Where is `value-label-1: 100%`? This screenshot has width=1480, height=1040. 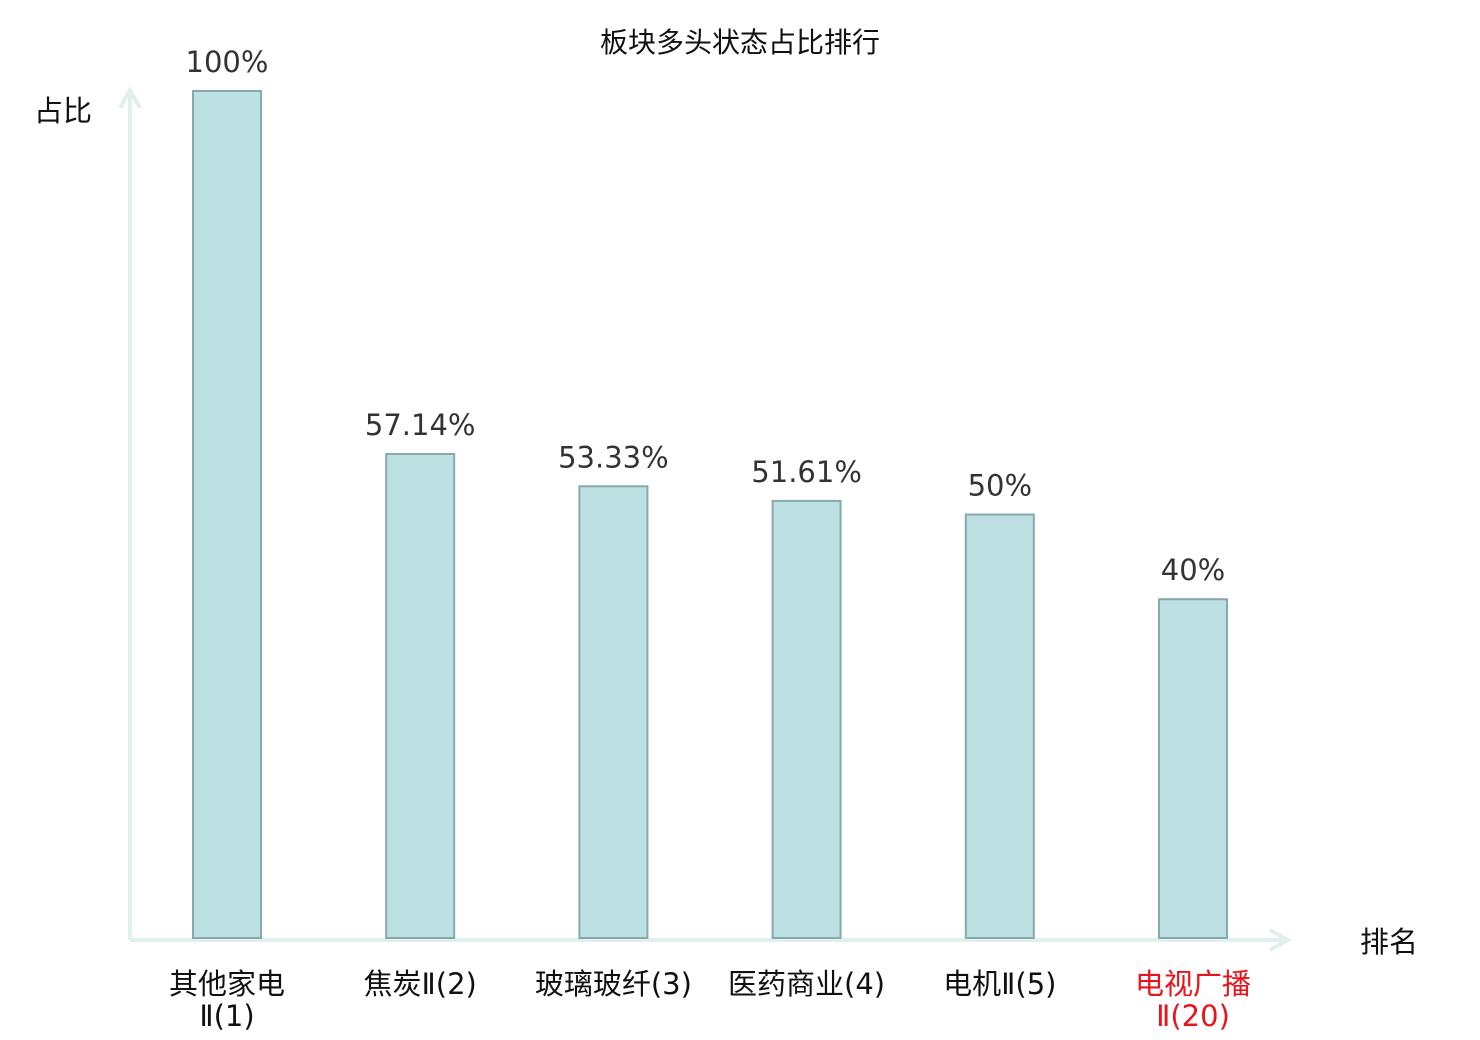 value-label-1: 100% is located at coordinates (227, 62).